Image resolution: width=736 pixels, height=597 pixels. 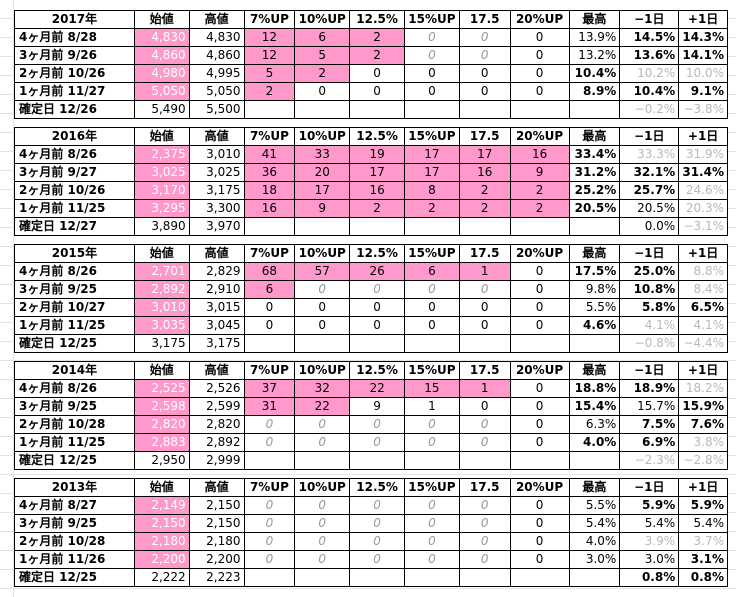 What do you see at coordinates (161, 154) in the screenshot?
I see `start-price-cell: 2,375` at bounding box center [161, 154].